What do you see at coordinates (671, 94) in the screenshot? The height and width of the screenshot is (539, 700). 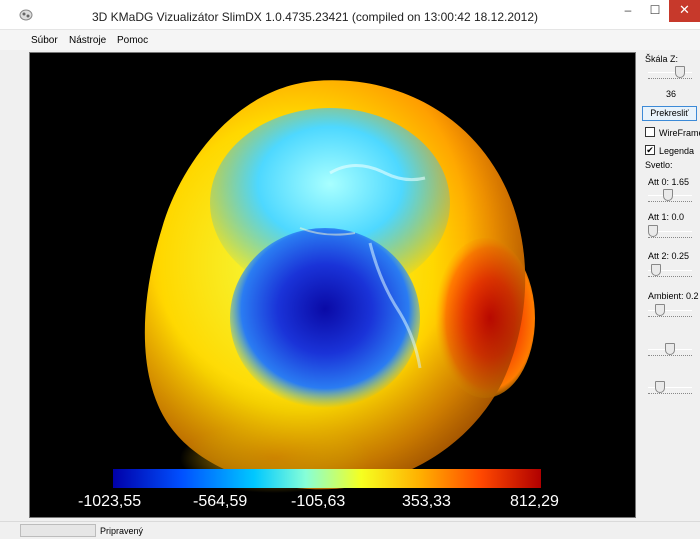 I see `scale-z-value: 36` at bounding box center [671, 94].